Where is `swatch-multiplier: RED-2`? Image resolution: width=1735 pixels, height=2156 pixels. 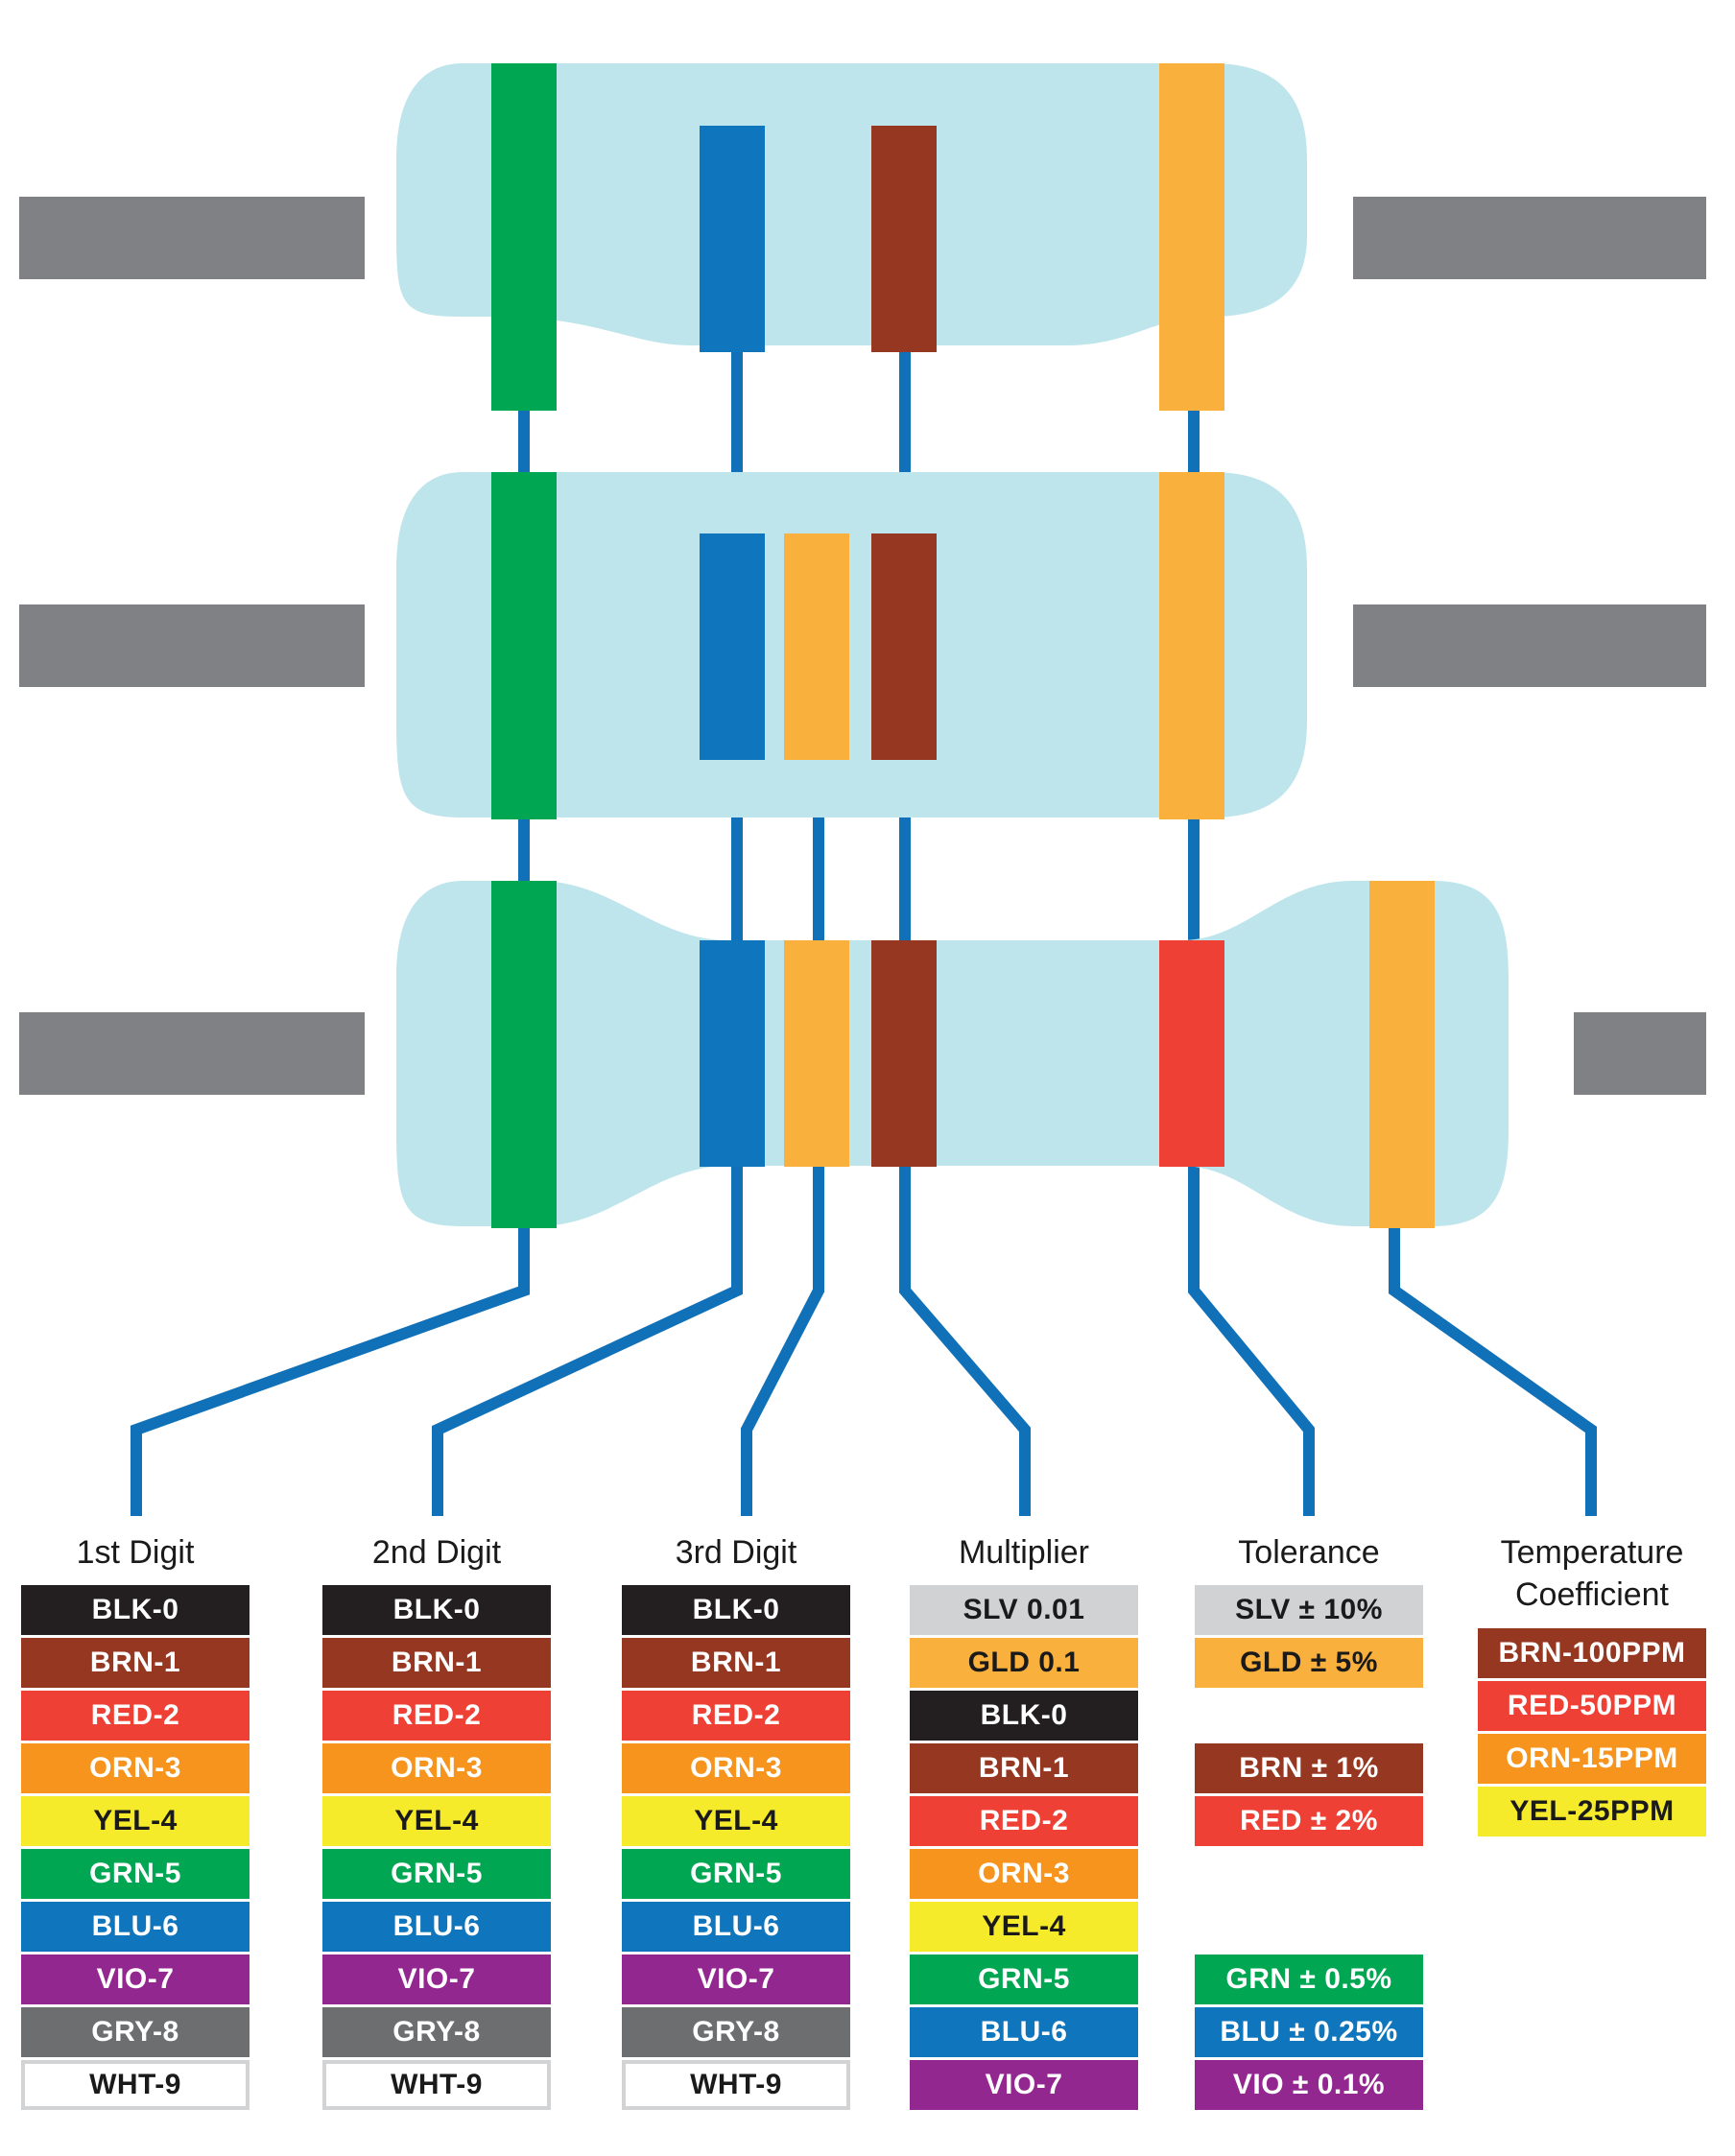 swatch-multiplier: RED-2 is located at coordinates (1024, 1821).